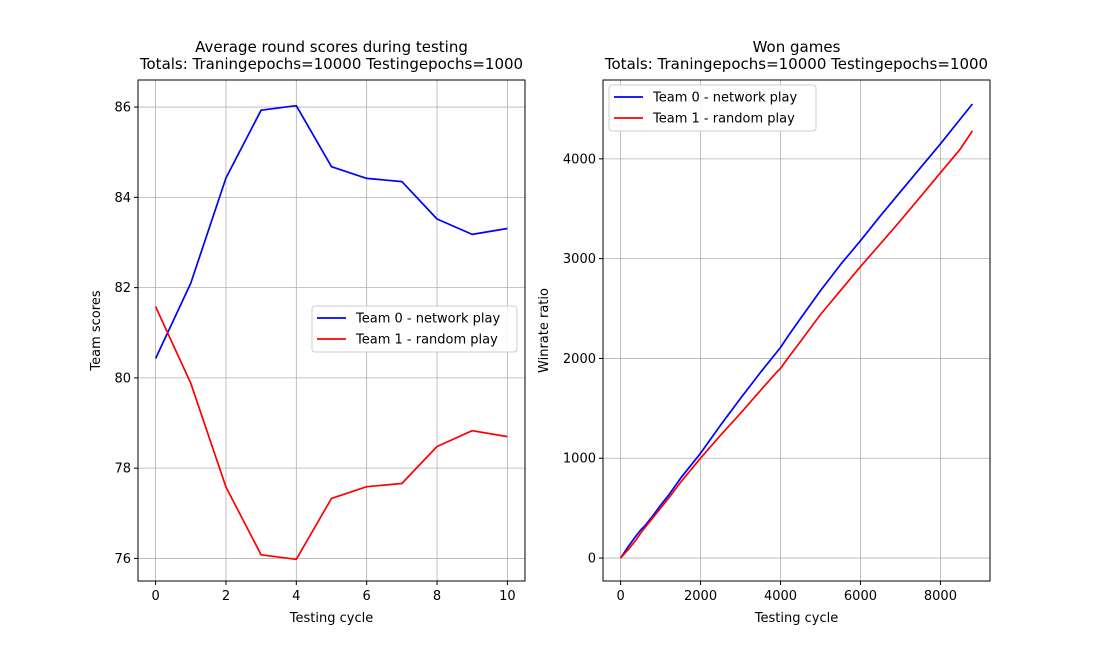  I want to click on y-axis-label: Team scores, so click(96, 330).